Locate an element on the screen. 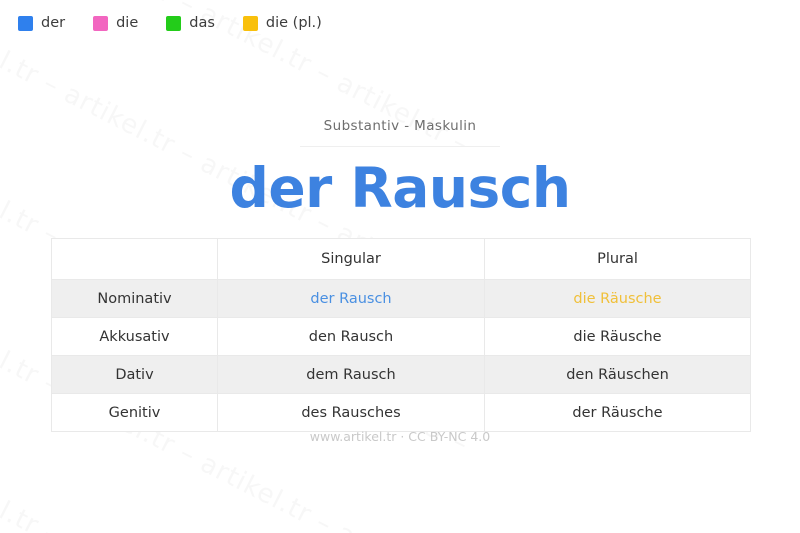 This screenshot has width=800, height=533. color-swatch-icon-der is located at coordinates (25, 23).